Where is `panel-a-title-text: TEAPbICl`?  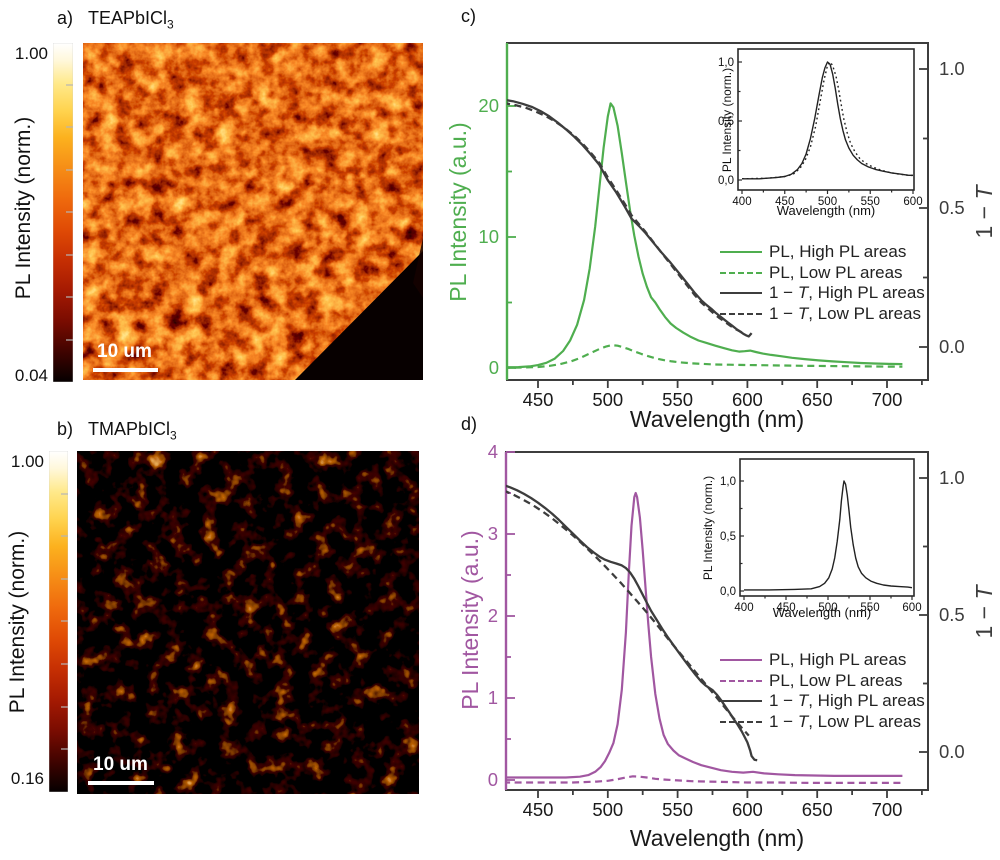
panel-a-title-text: TEAPbICl is located at coordinates (128, 18).